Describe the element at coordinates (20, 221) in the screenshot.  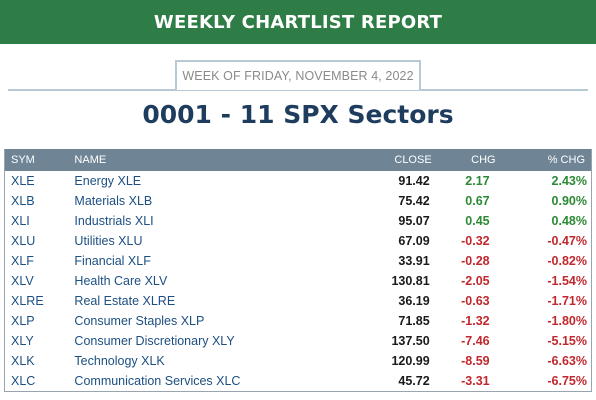
I see `symbol-link: XLI` at that location.